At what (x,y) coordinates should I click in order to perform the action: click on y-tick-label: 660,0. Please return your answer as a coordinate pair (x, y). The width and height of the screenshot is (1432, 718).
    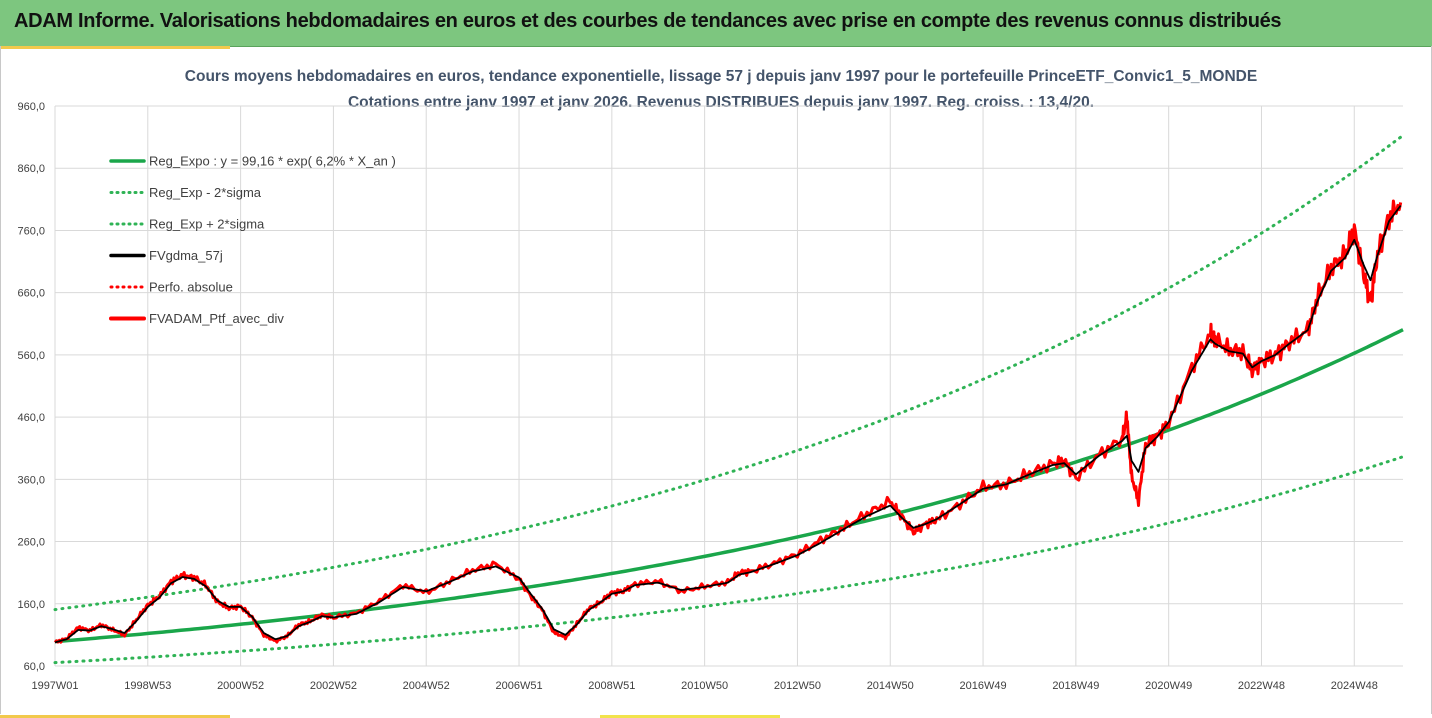
    Looking at the image, I should click on (31, 294).